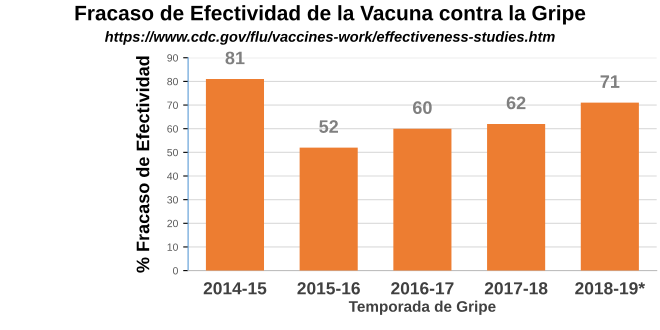 The width and height of the screenshot is (660, 330). What do you see at coordinates (172, 129) in the screenshot?
I see `y-tick-label: 60` at bounding box center [172, 129].